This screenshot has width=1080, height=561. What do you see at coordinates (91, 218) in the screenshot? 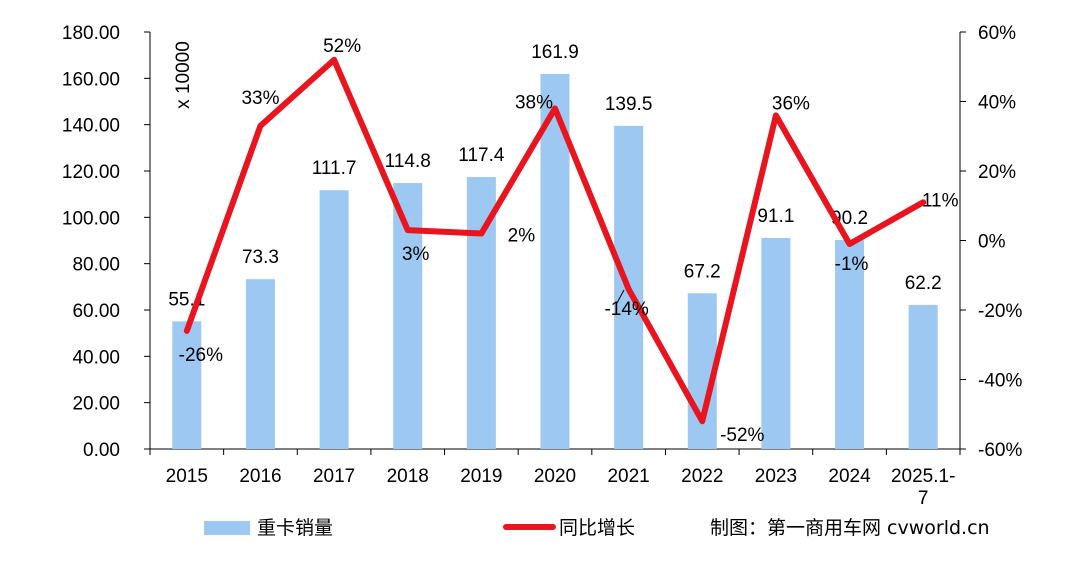
I see `left-tick-label: 100.00` at bounding box center [91, 218].